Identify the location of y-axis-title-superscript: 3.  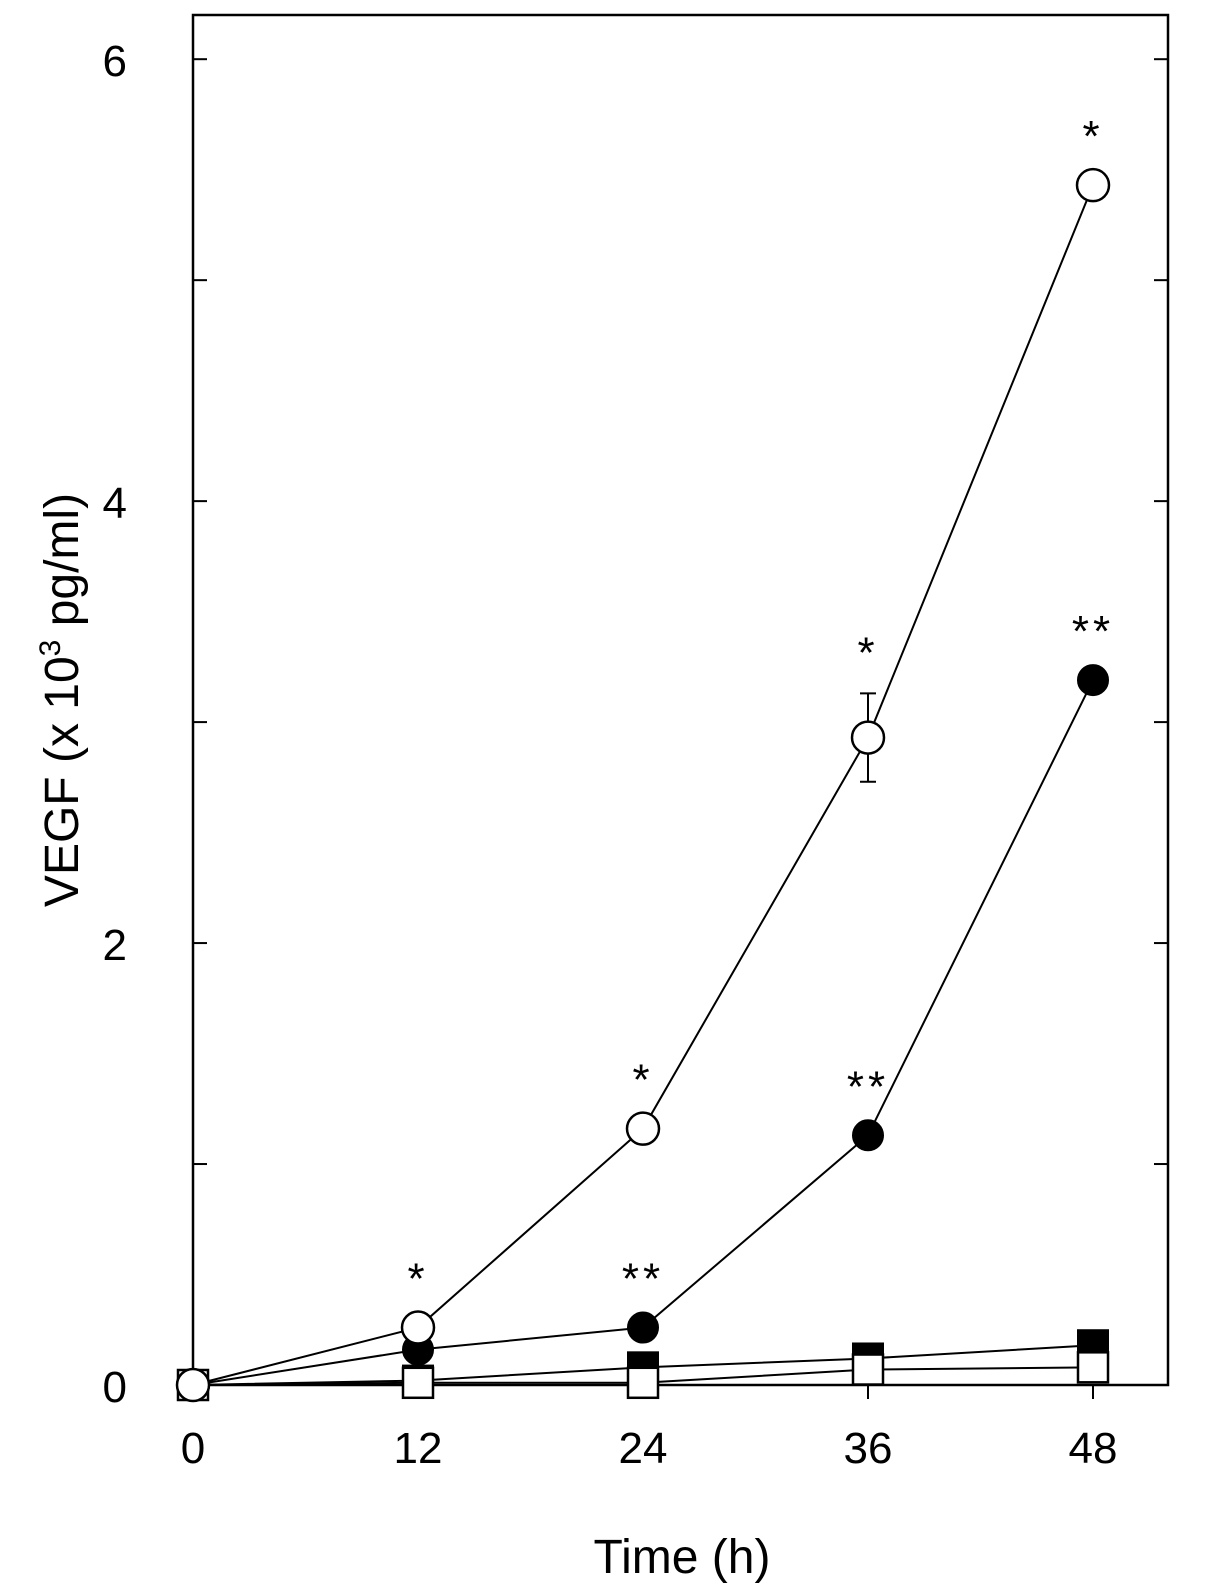
(50, 648).